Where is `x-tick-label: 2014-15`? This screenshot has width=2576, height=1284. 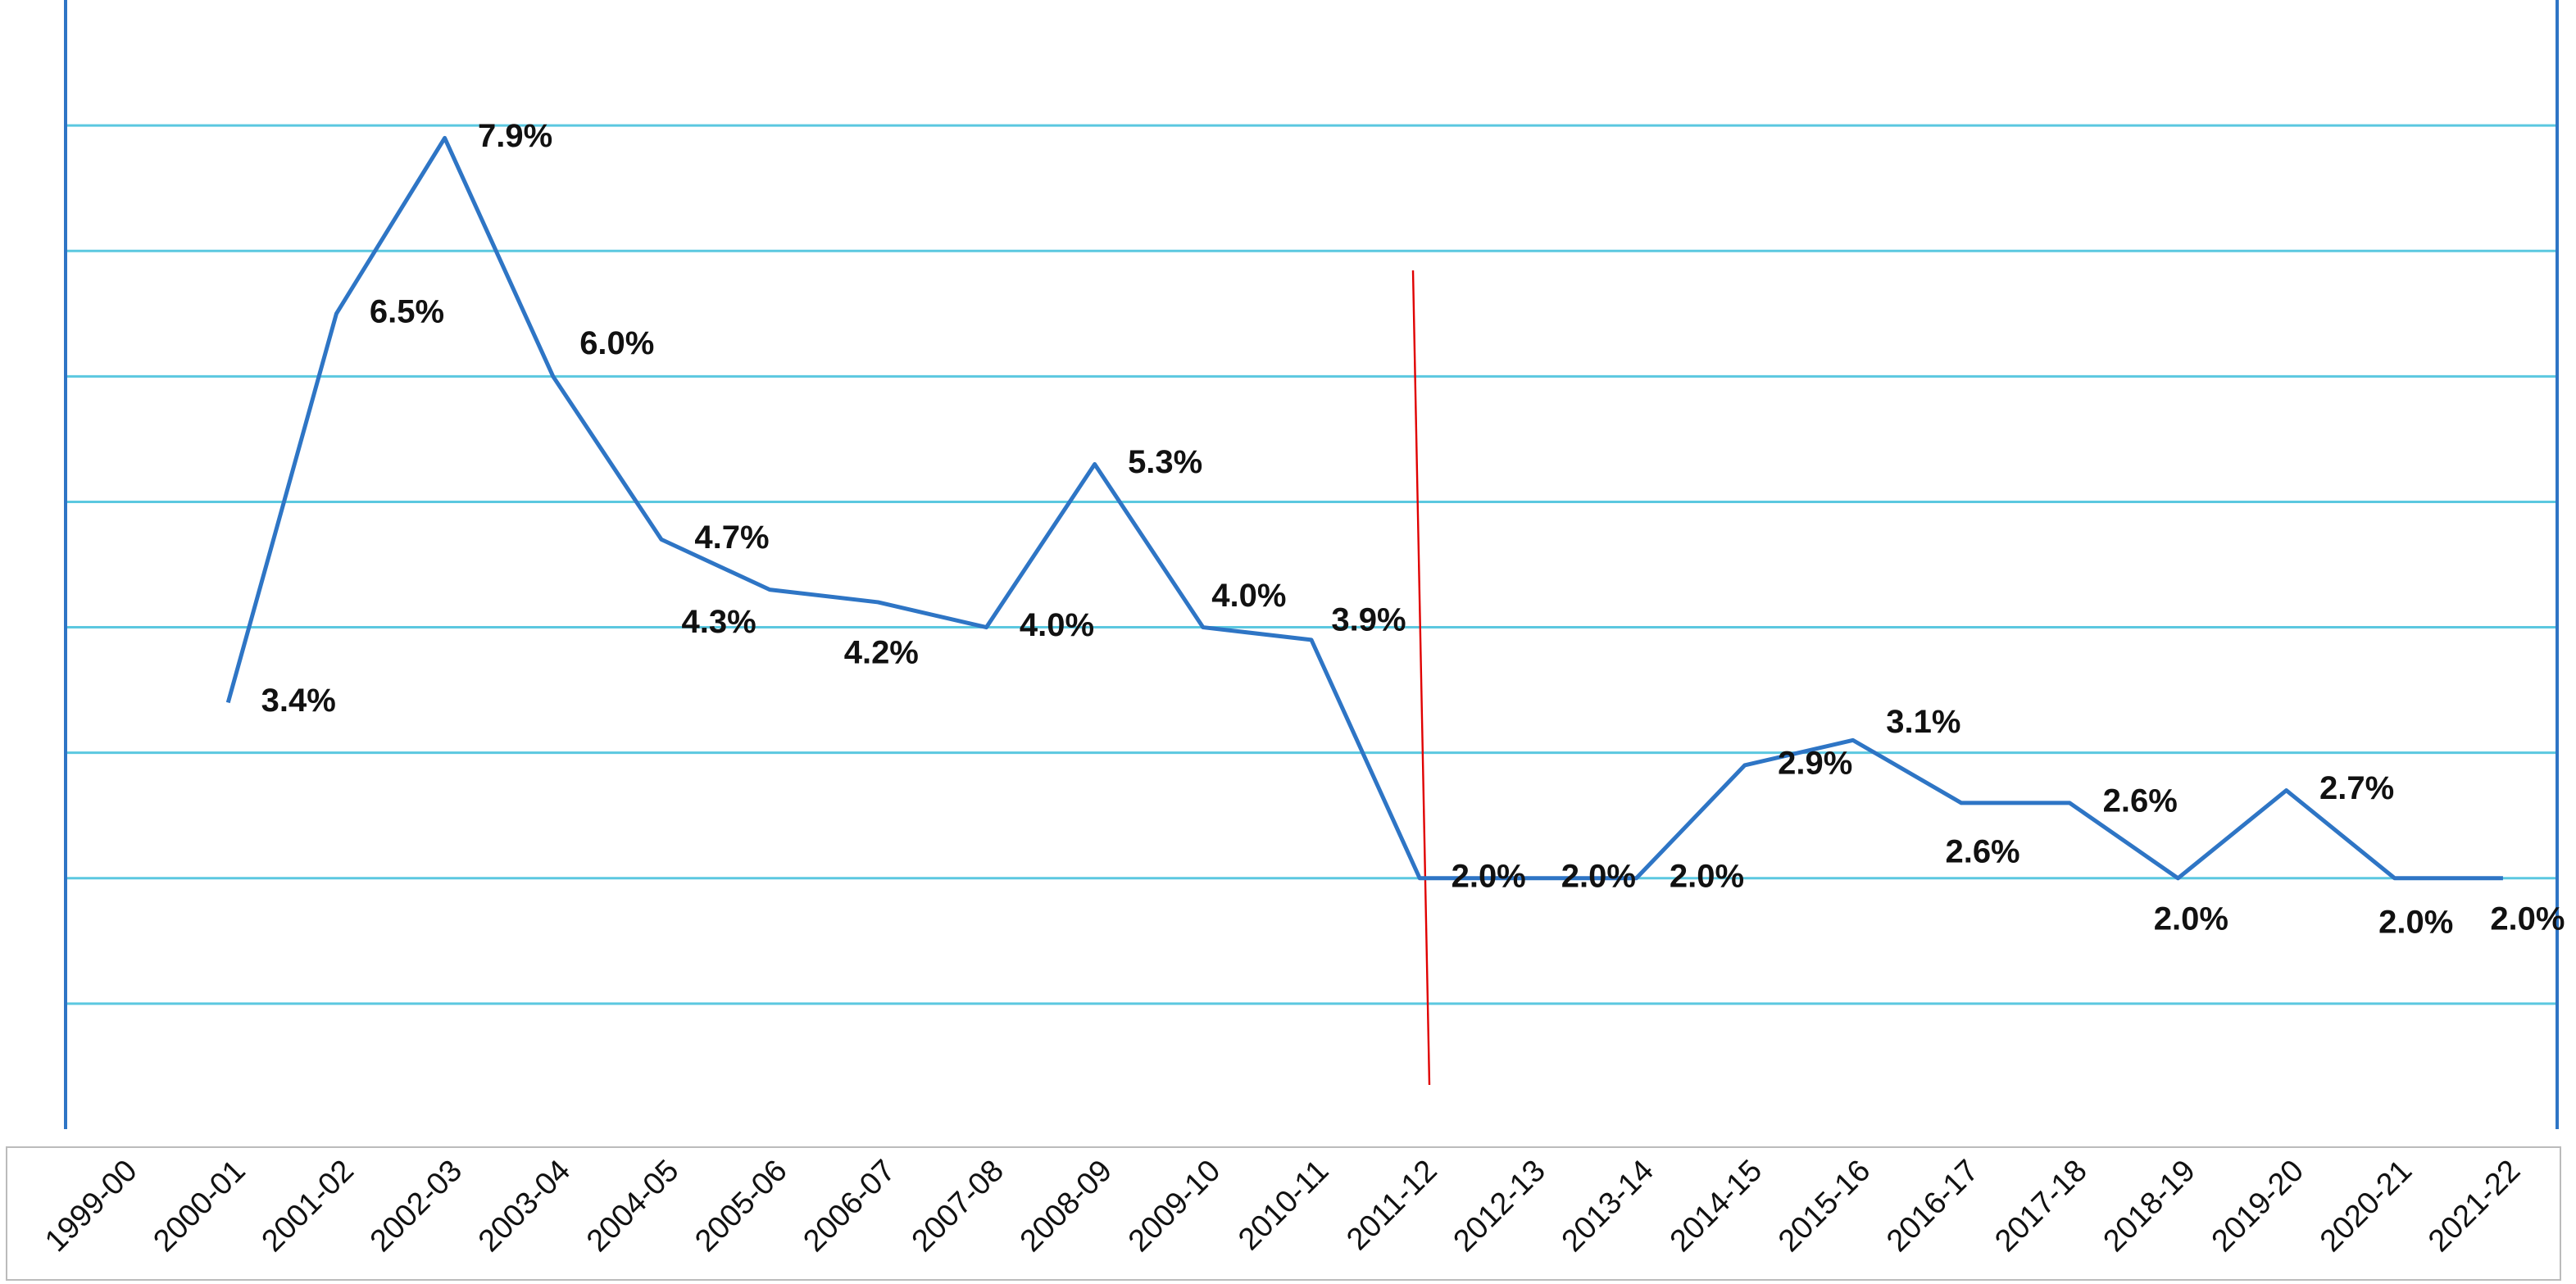 x-tick-label: 2014-15 is located at coordinates (1716, 1206).